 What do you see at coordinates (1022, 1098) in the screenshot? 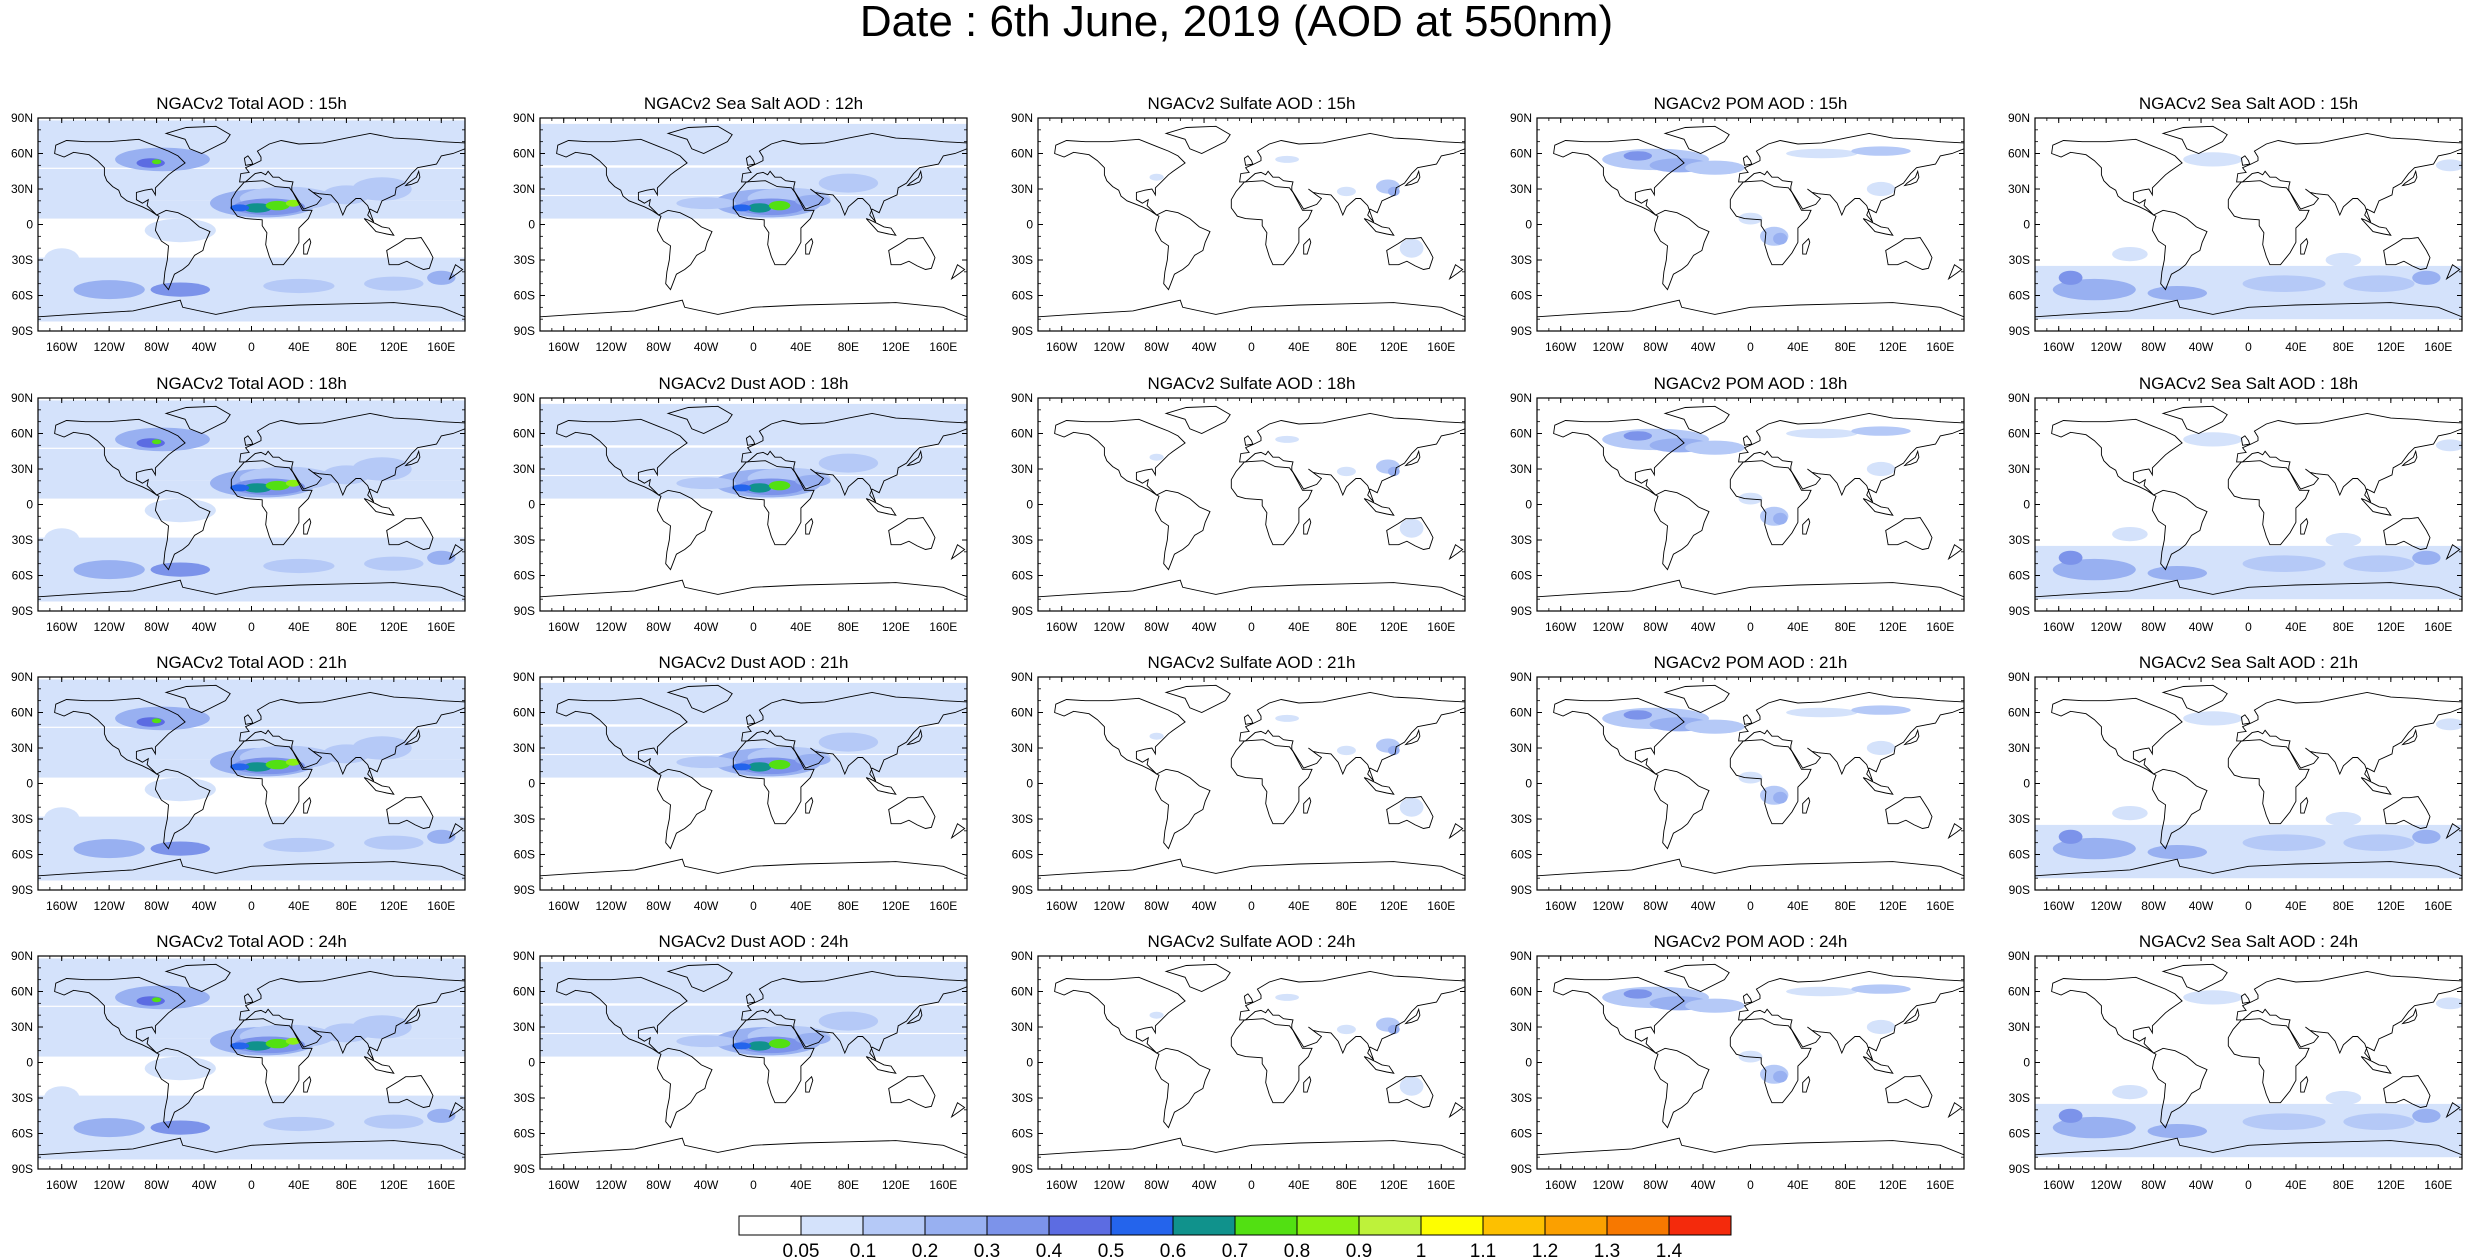
I see `lat-tick-label: 30S` at bounding box center [1022, 1098].